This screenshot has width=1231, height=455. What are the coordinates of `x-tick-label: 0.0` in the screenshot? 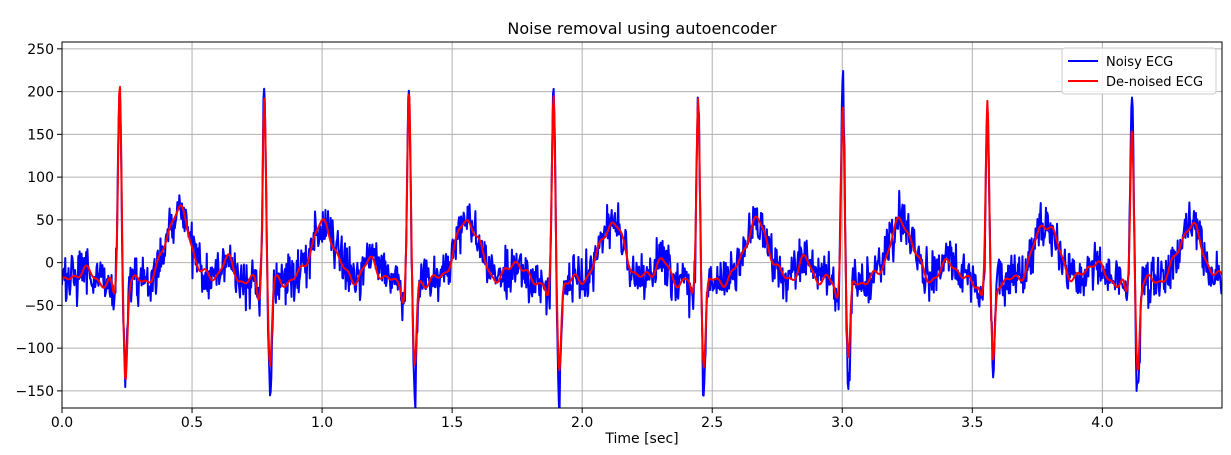 It's located at (62, 423).